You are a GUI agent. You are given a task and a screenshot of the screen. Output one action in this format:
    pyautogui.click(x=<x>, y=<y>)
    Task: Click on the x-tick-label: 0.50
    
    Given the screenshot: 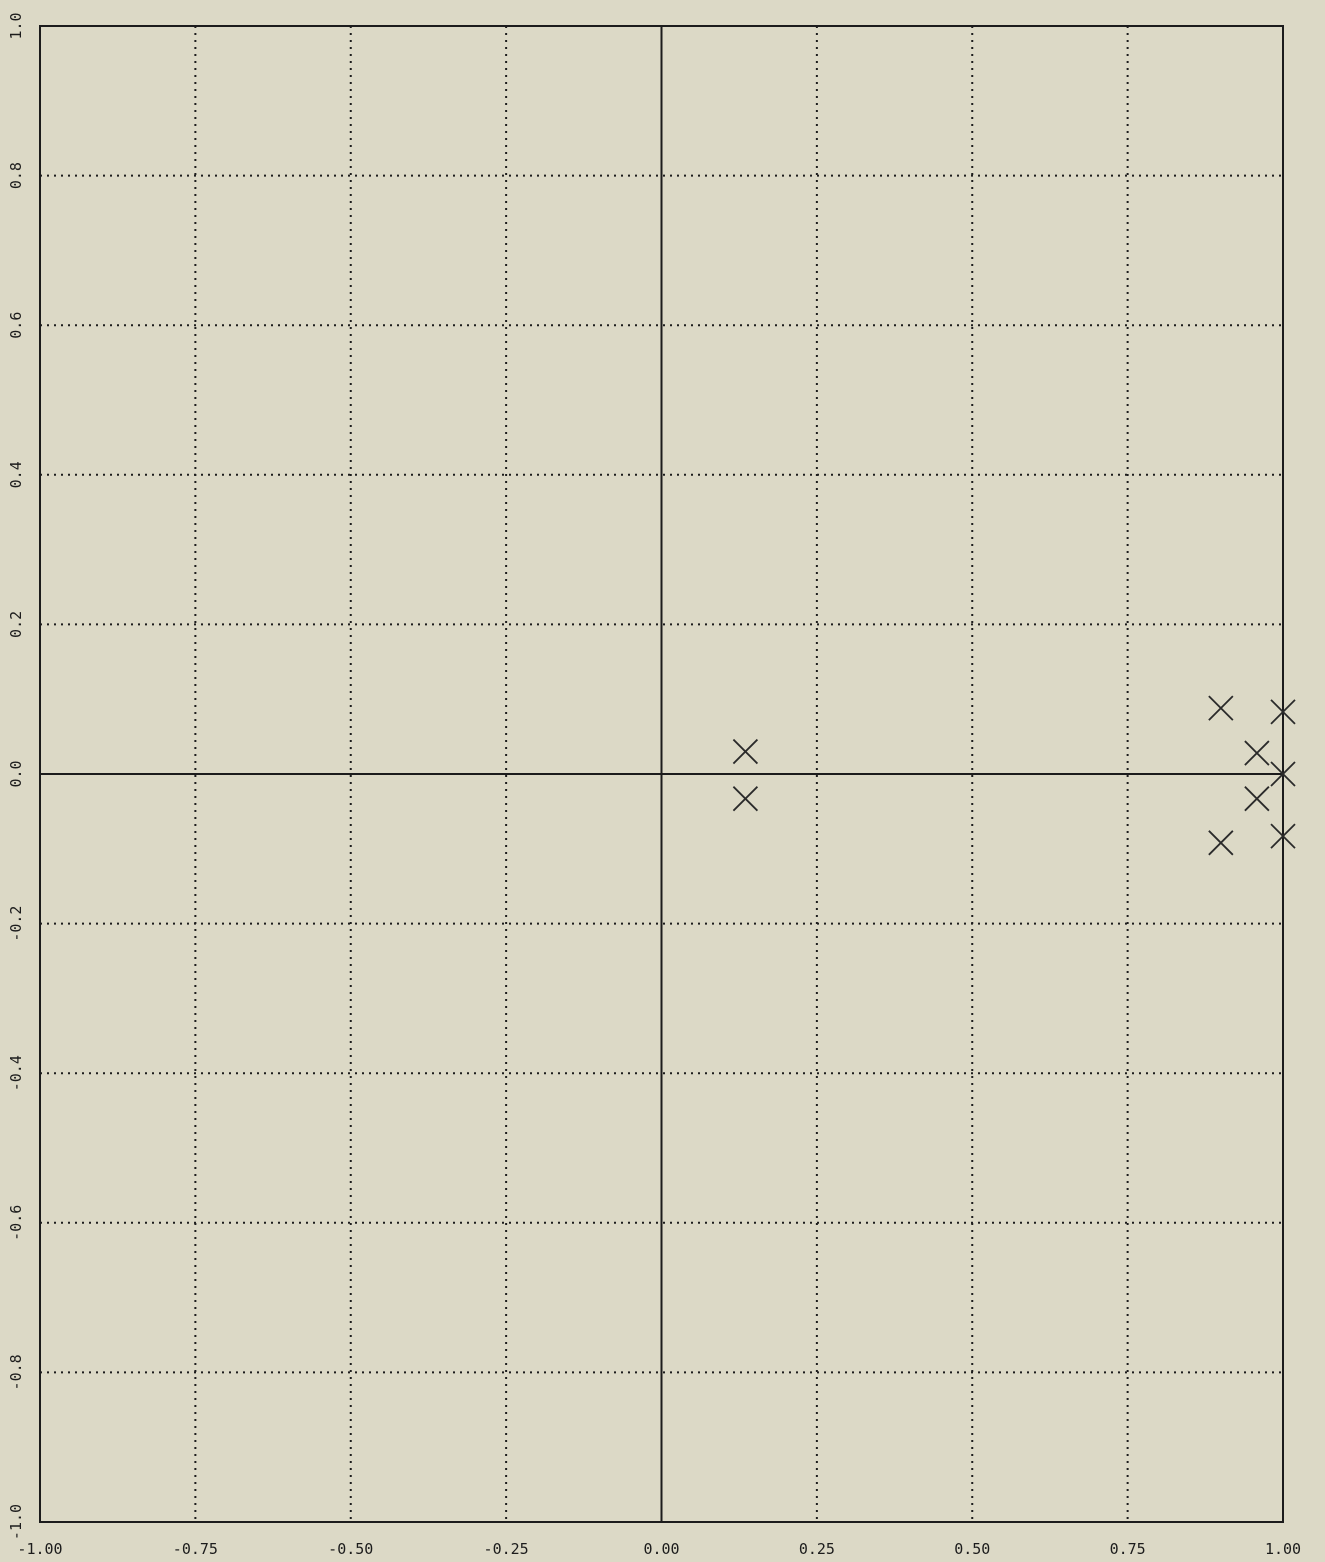 What is the action you would take?
    pyautogui.click(x=972, y=1549)
    